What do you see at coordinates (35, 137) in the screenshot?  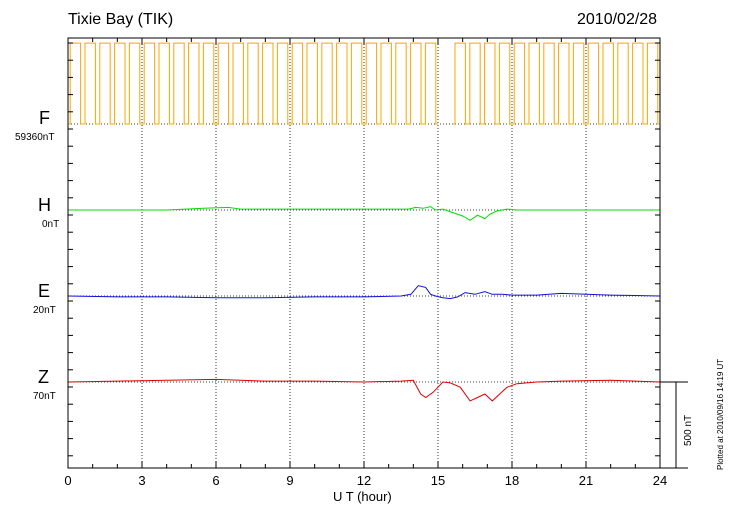 I see `series-baseline-f: 59360nT` at bounding box center [35, 137].